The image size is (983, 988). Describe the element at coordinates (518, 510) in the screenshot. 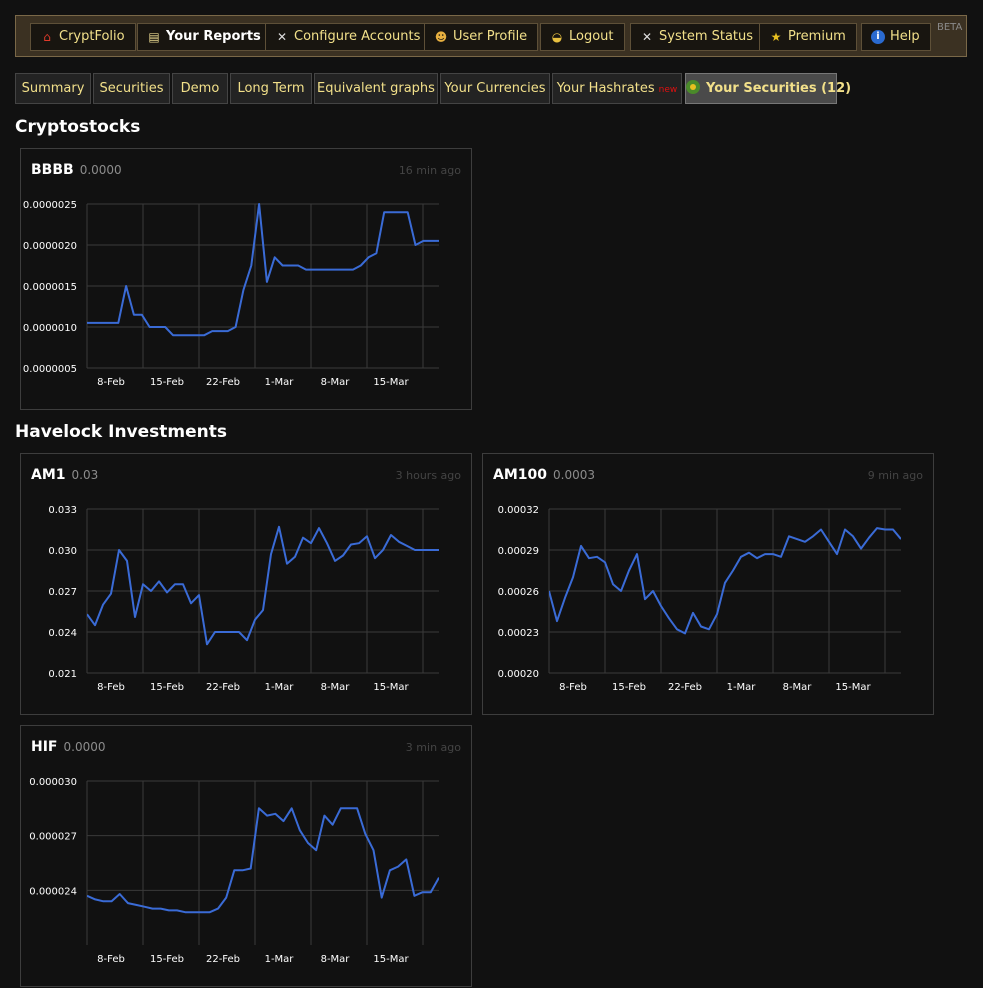

I see `y-tick-label: 0.00032` at that location.